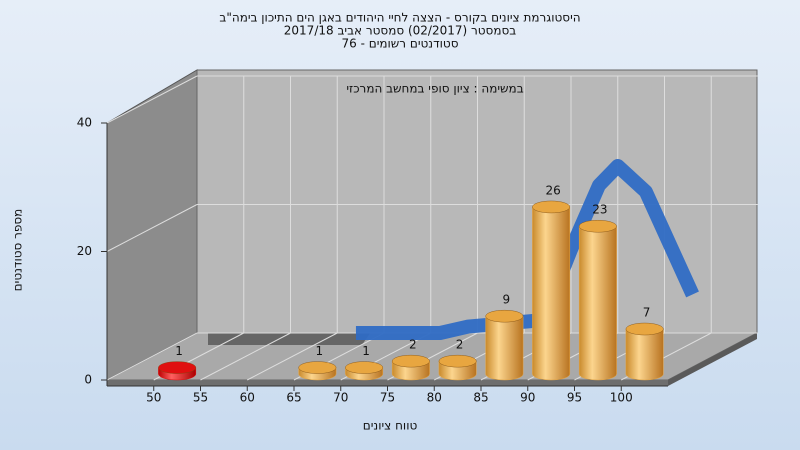  Describe the element at coordinates (552, 190) in the screenshot. I see `data-label: 26` at that location.